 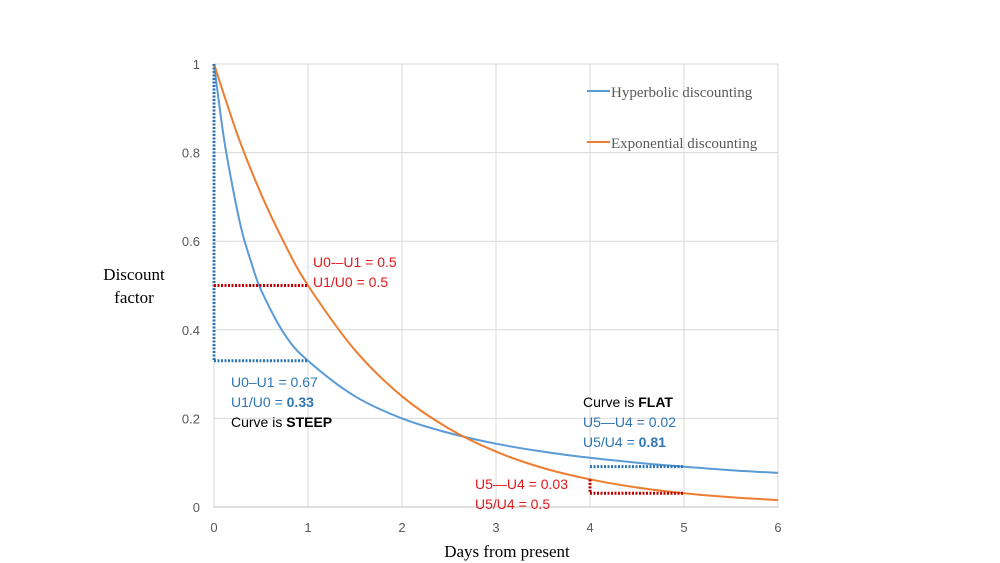 I want to click on x-tick-label-3: 3, so click(x=495, y=527).